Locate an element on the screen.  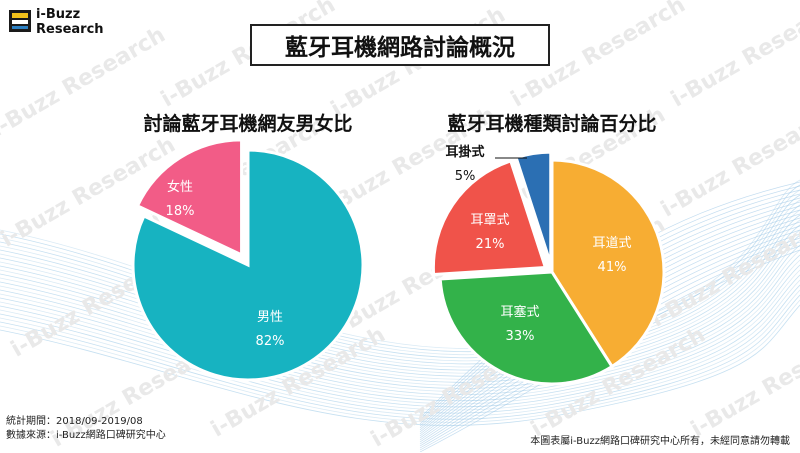
slice-value-label: 33% is located at coordinates (520, 336).